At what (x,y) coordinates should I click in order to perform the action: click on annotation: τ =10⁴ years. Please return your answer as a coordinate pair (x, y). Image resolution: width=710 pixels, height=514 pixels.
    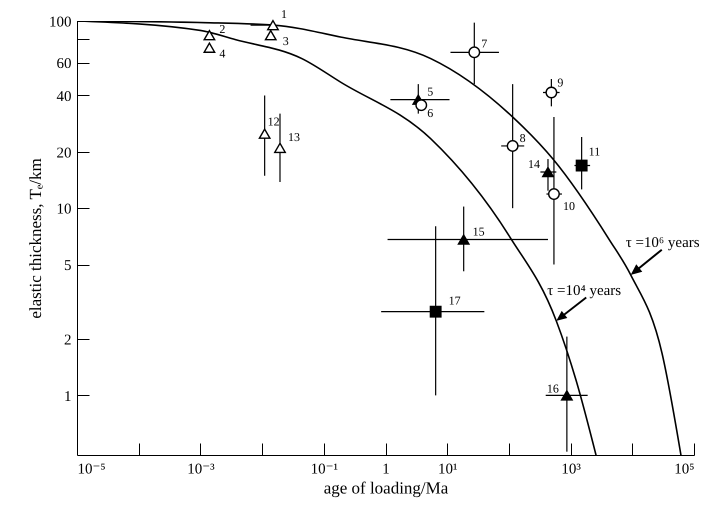
    Looking at the image, I should click on (584, 290).